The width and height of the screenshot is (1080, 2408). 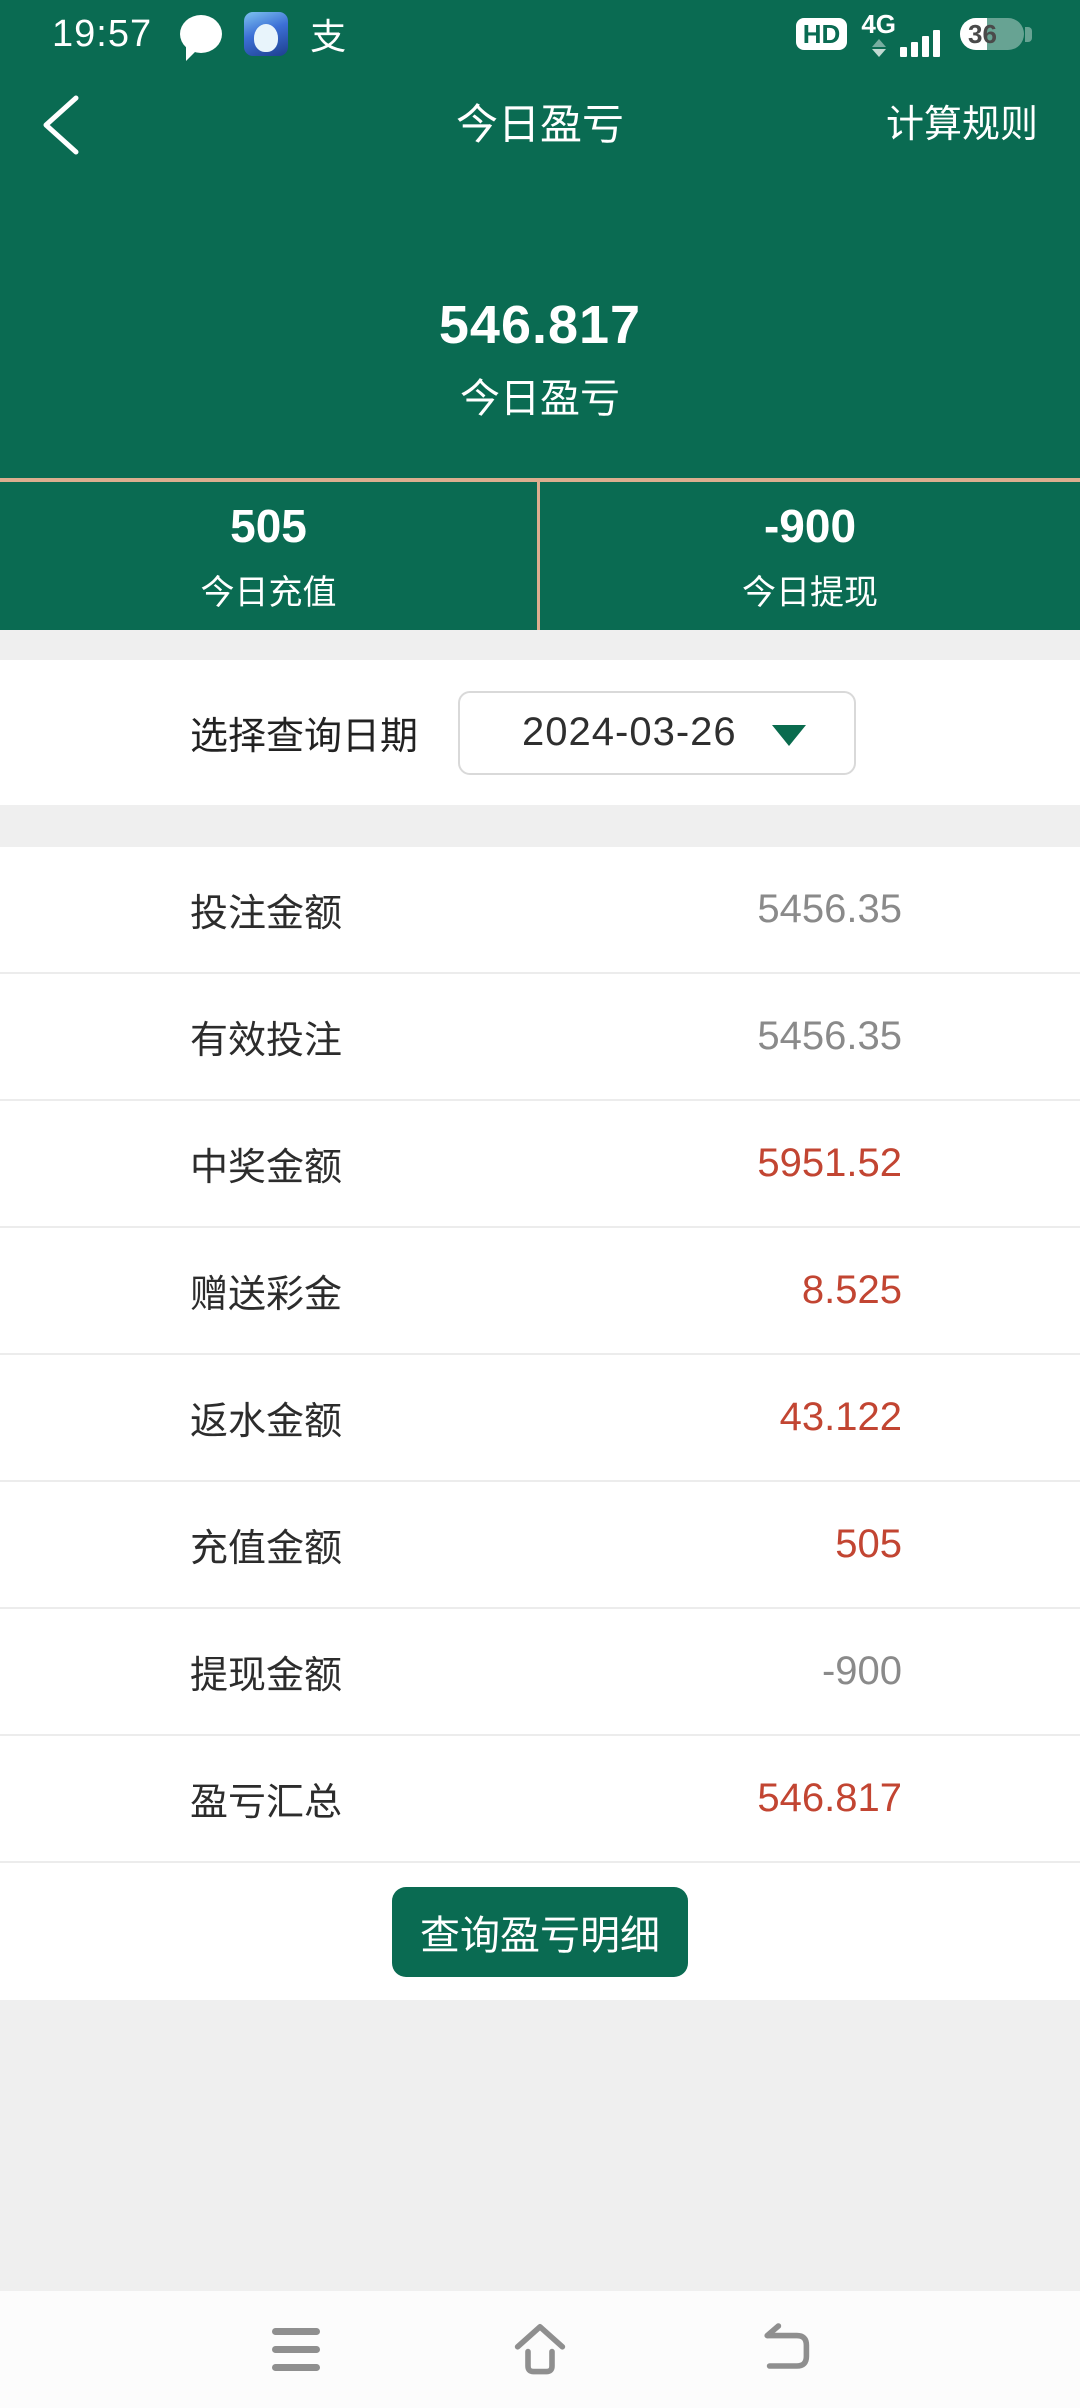 I want to click on row-value: 43.122, so click(x=840, y=1417).